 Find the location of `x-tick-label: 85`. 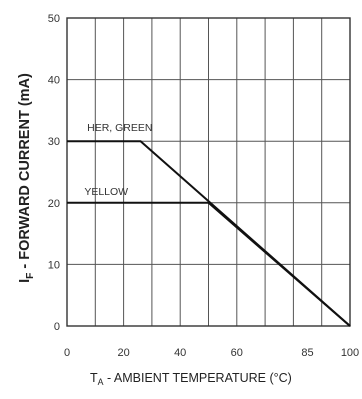

x-tick-label: 85 is located at coordinates (307, 353).